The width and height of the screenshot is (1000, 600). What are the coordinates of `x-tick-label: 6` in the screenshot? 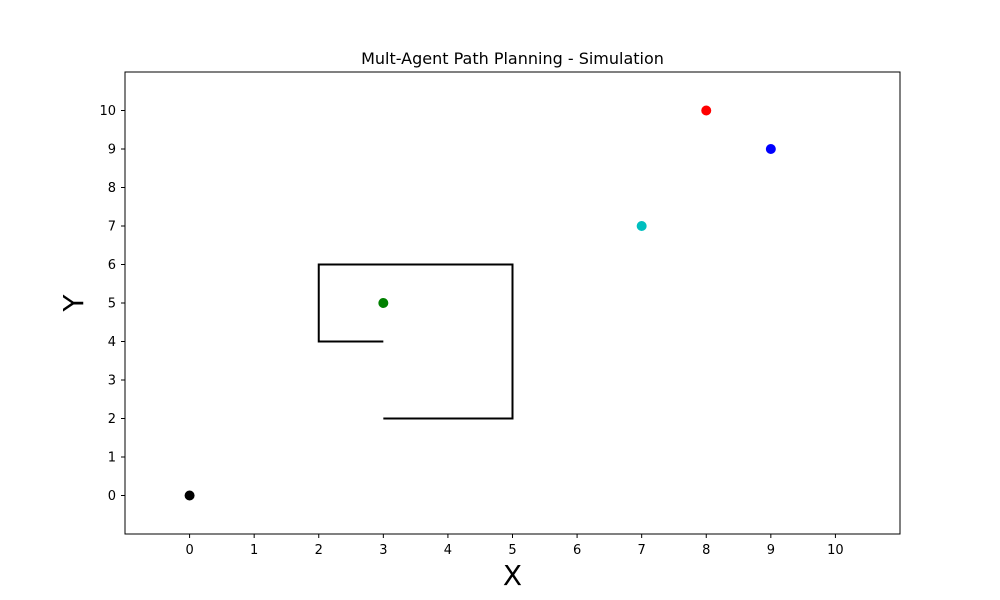 It's located at (577, 550).